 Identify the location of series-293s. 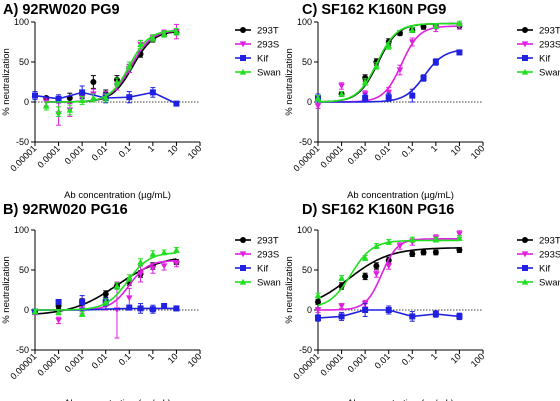
(111, 74).